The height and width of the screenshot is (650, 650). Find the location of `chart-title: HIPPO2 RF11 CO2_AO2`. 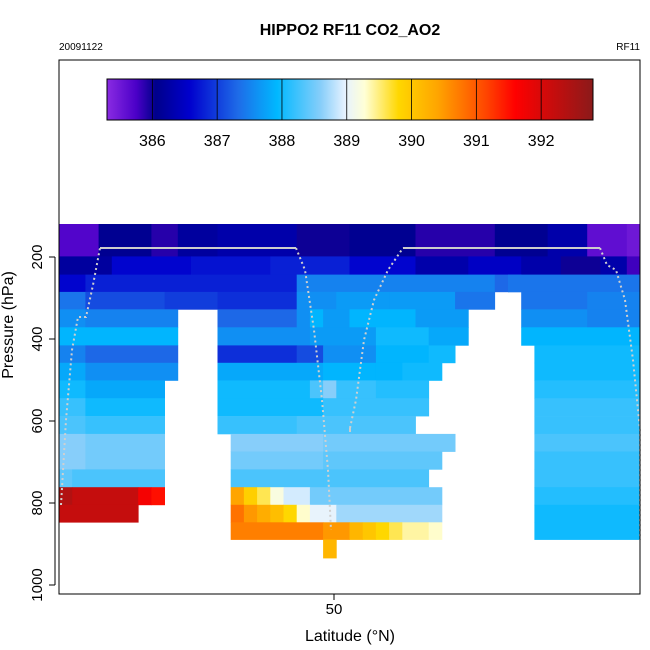

chart-title: HIPPO2 RF11 CO2_AO2 is located at coordinates (350, 30).